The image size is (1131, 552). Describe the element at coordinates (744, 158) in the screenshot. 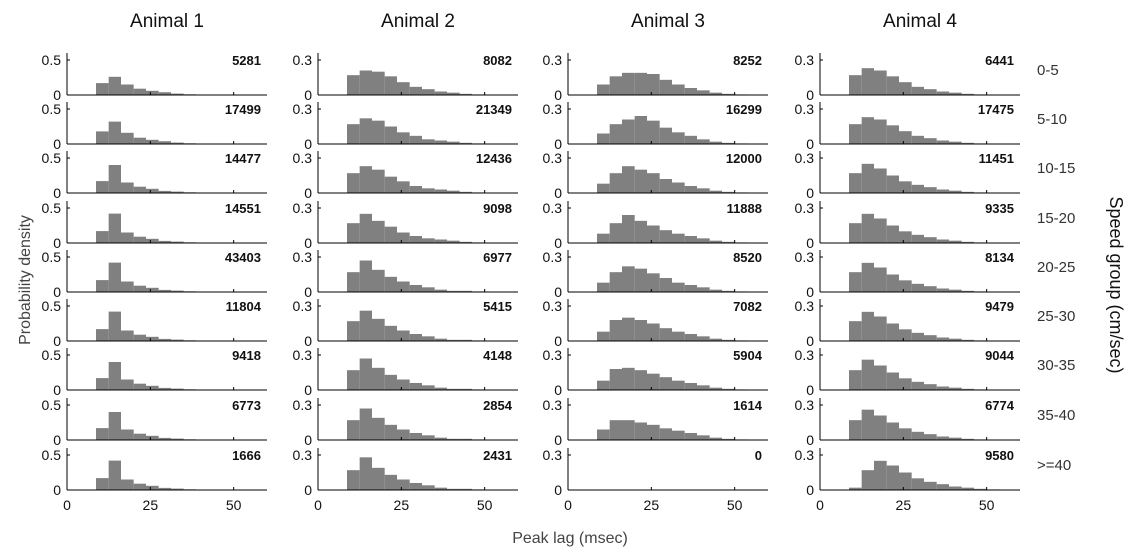

I see `sample-count-label: 12000` at that location.